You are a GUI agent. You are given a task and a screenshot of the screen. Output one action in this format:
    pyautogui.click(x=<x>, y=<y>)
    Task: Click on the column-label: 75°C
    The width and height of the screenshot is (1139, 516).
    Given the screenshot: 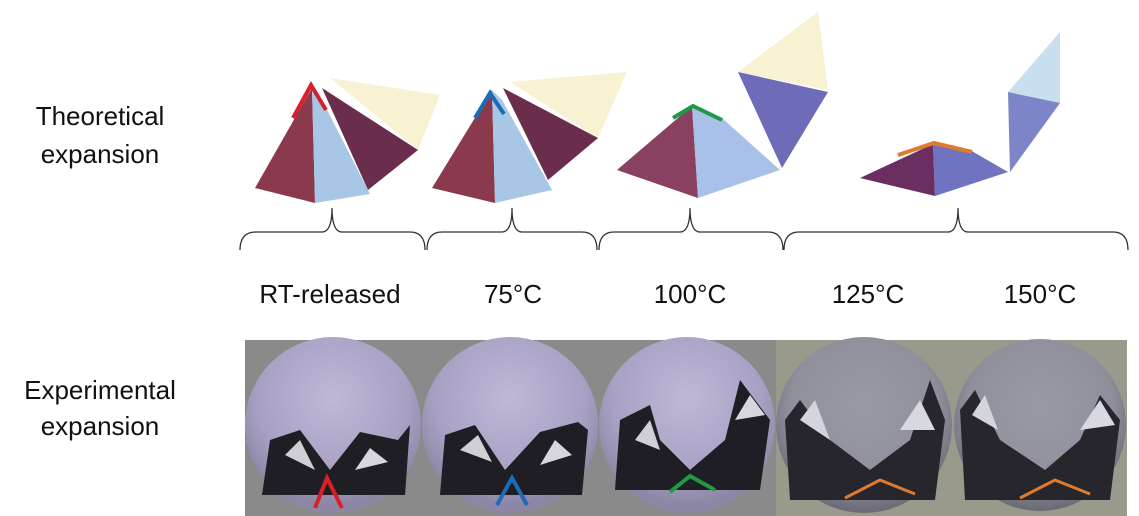 What is the action you would take?
    pyautogui.click(x=513, y=294)
    